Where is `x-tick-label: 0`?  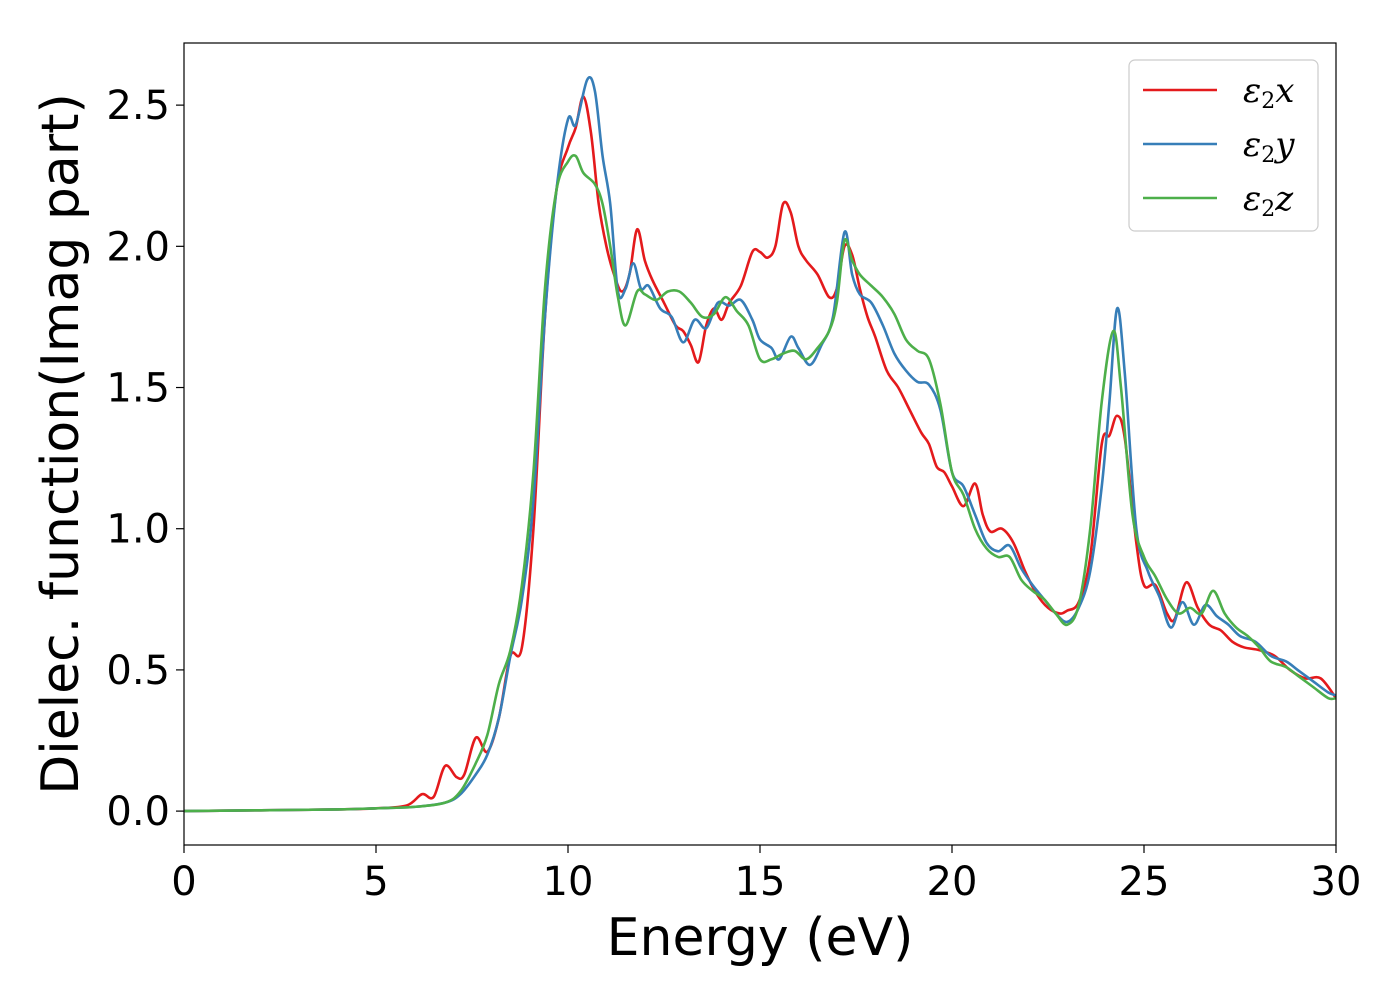 x-tick-label: 0 is located at coordinates (183, 882).